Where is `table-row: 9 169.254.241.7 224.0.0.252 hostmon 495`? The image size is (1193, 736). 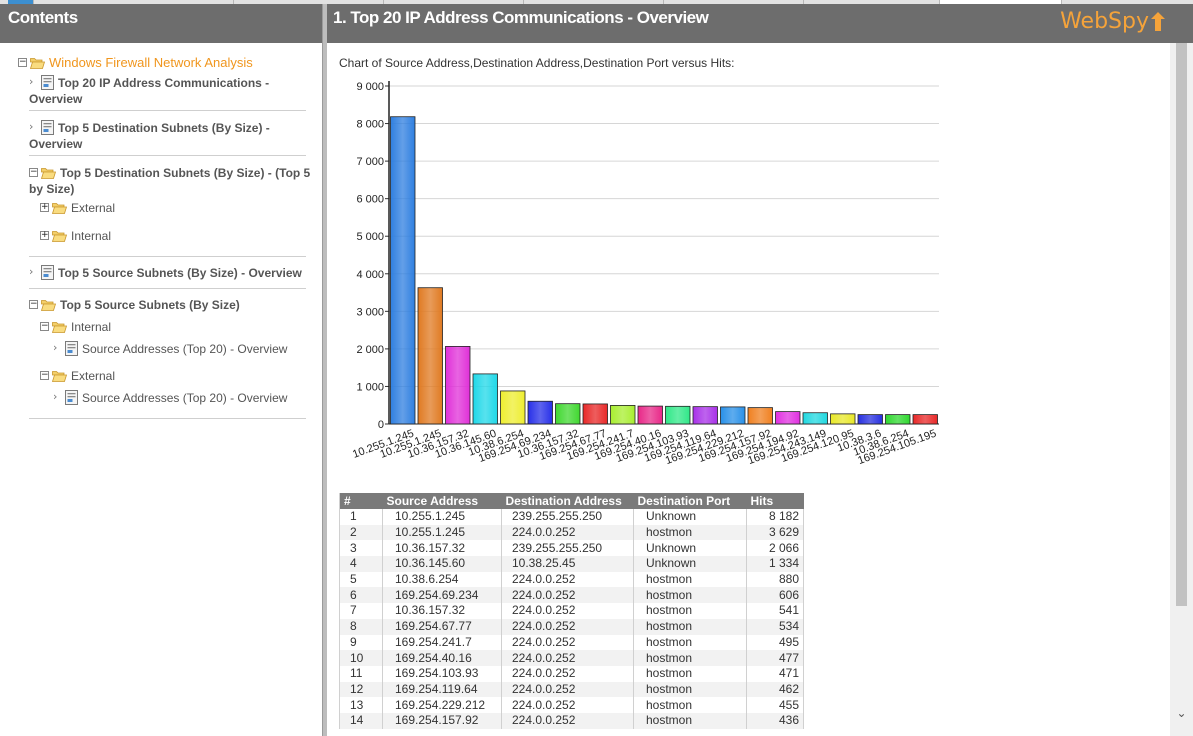
table-row: 9 169.254.241.7 224.0.0.252 hostmon 495 is located at coordinates (571, 642).